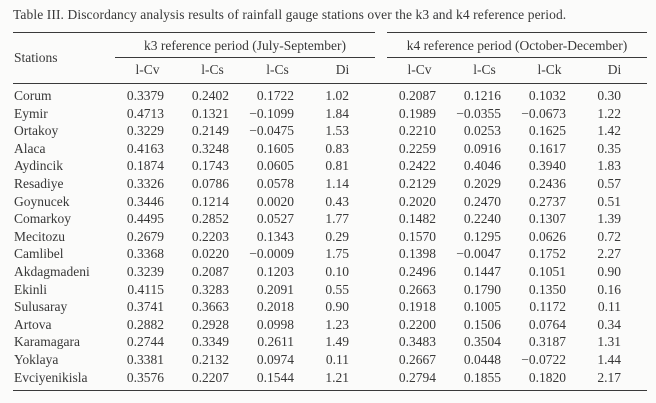 This screenshot has height=403, width=656. I want to click on value-cell: 0.1005, so click(482, 307).